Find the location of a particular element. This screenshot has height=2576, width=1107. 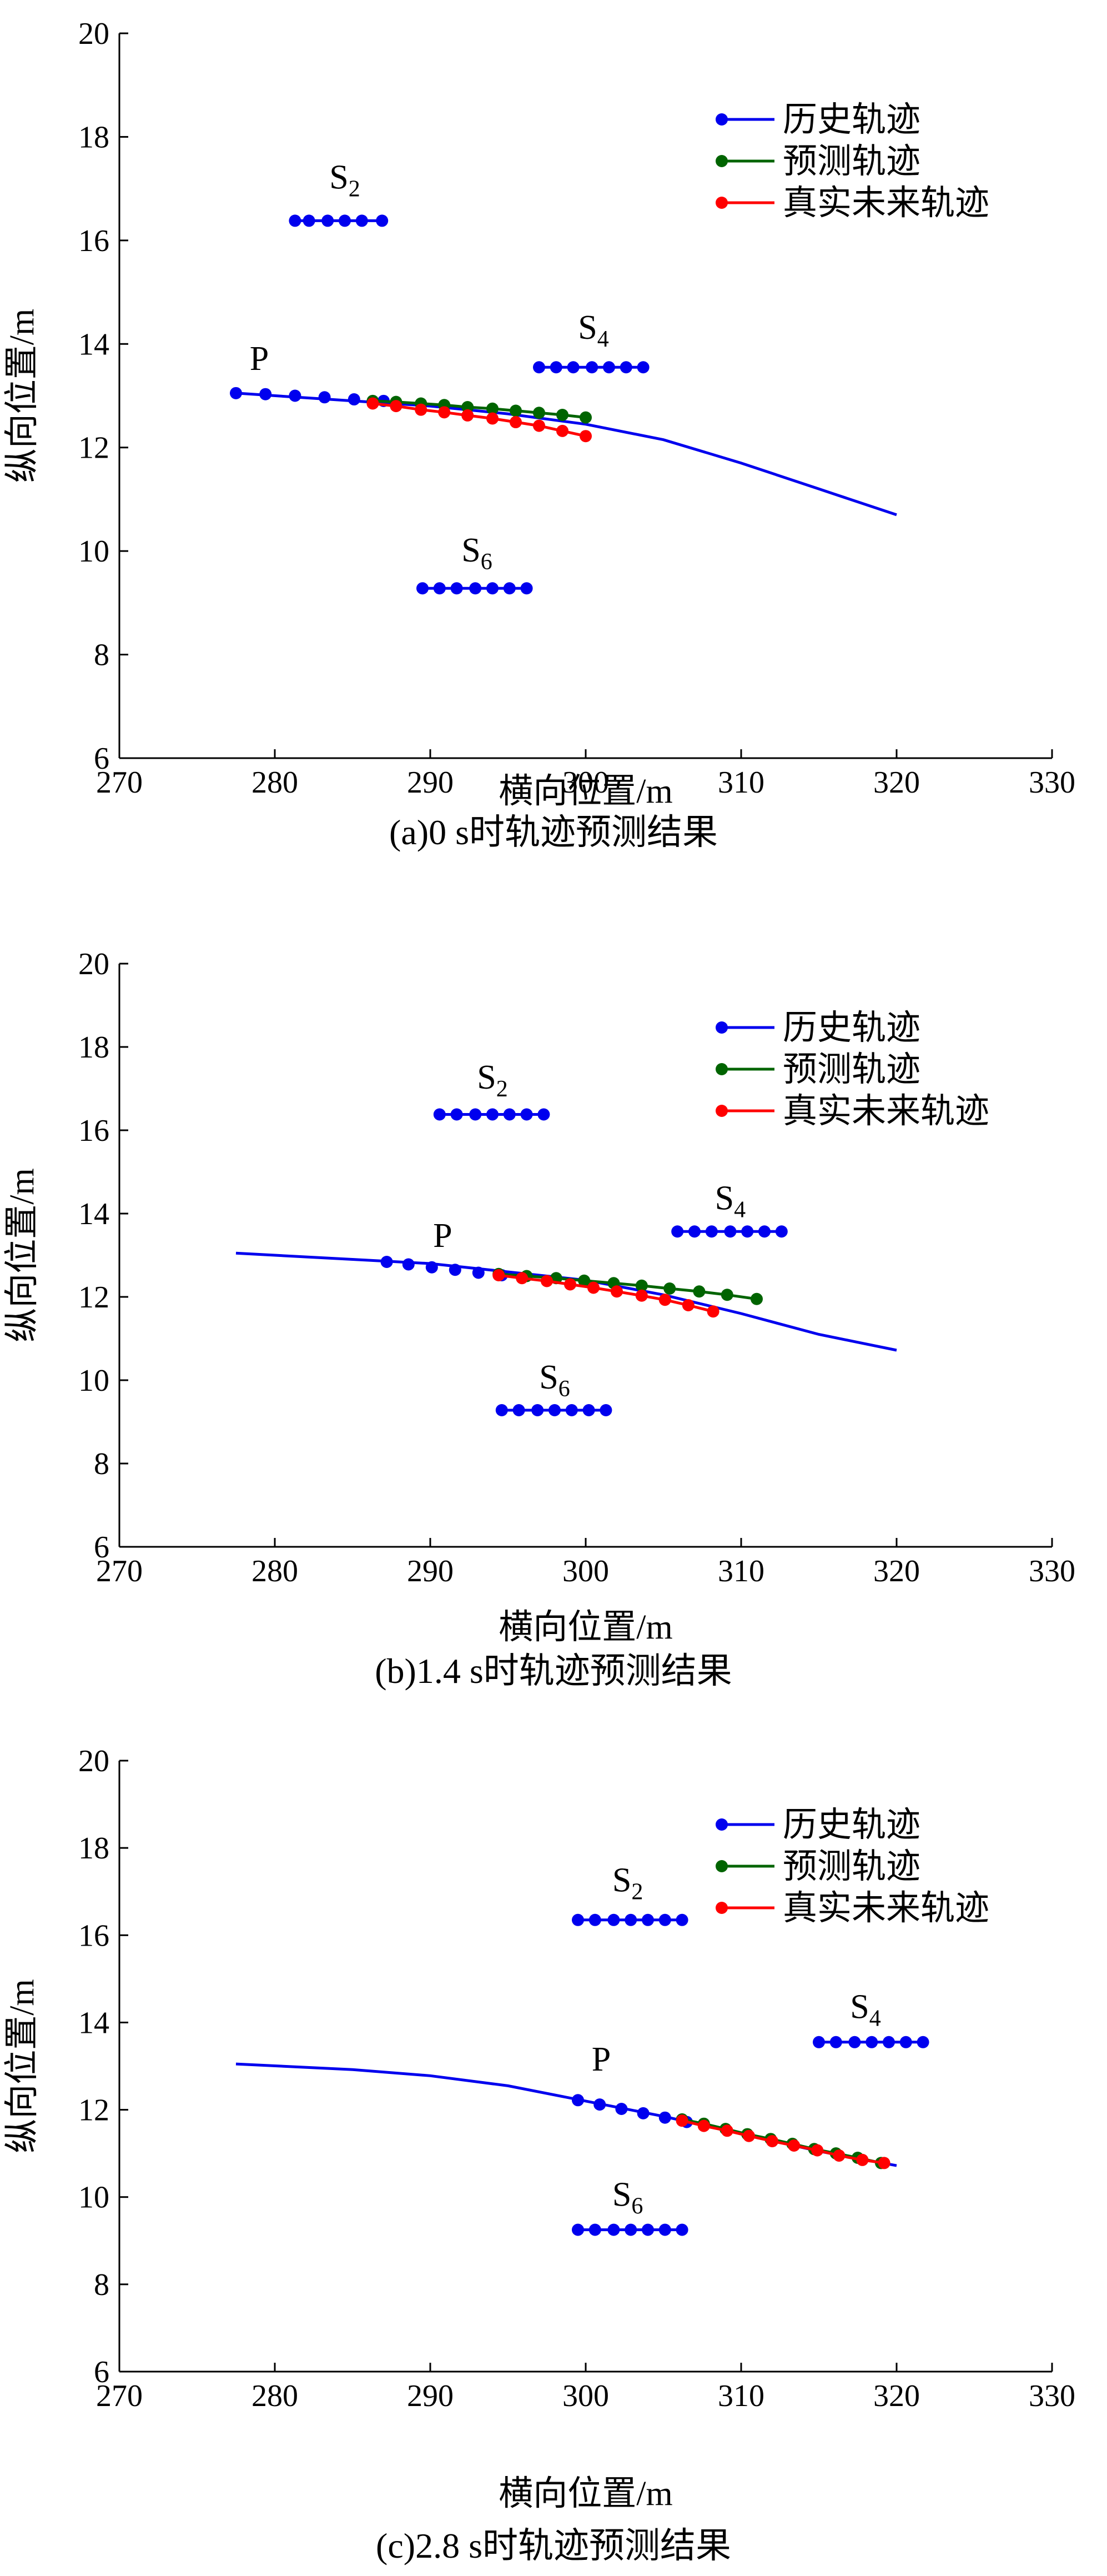

obstacle-label: S2 is located at coordinates (492, 1081).